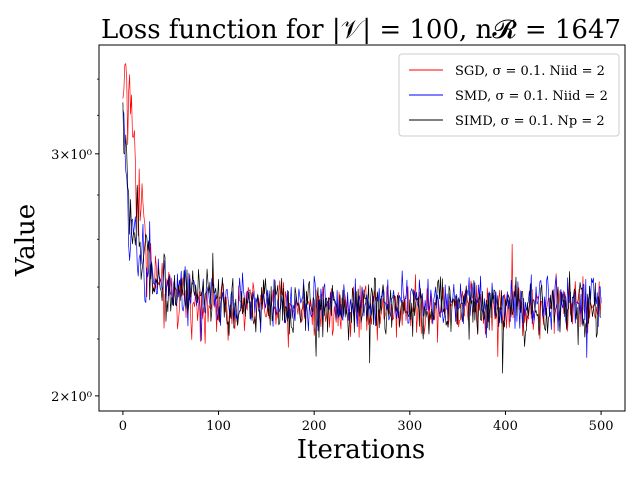 The width and height of the screenshot is (640, 480). Describe the element at coordinates (218, 426) in the screenshot. I see `x-tick-label: 100` at that location.